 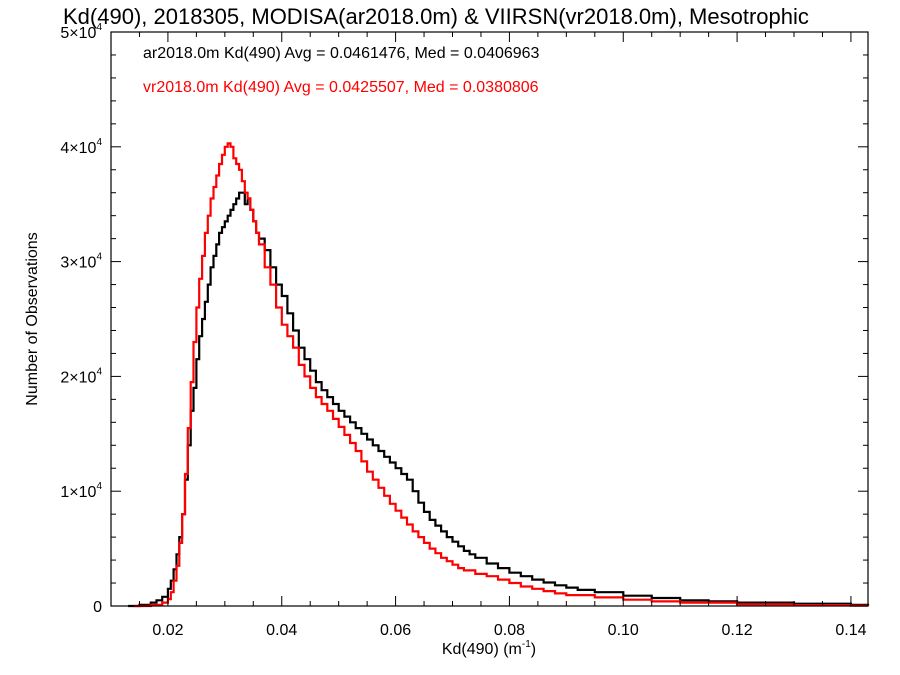 I want to click on y-tick-label-main: 2×10, so click(x=78, y=377).